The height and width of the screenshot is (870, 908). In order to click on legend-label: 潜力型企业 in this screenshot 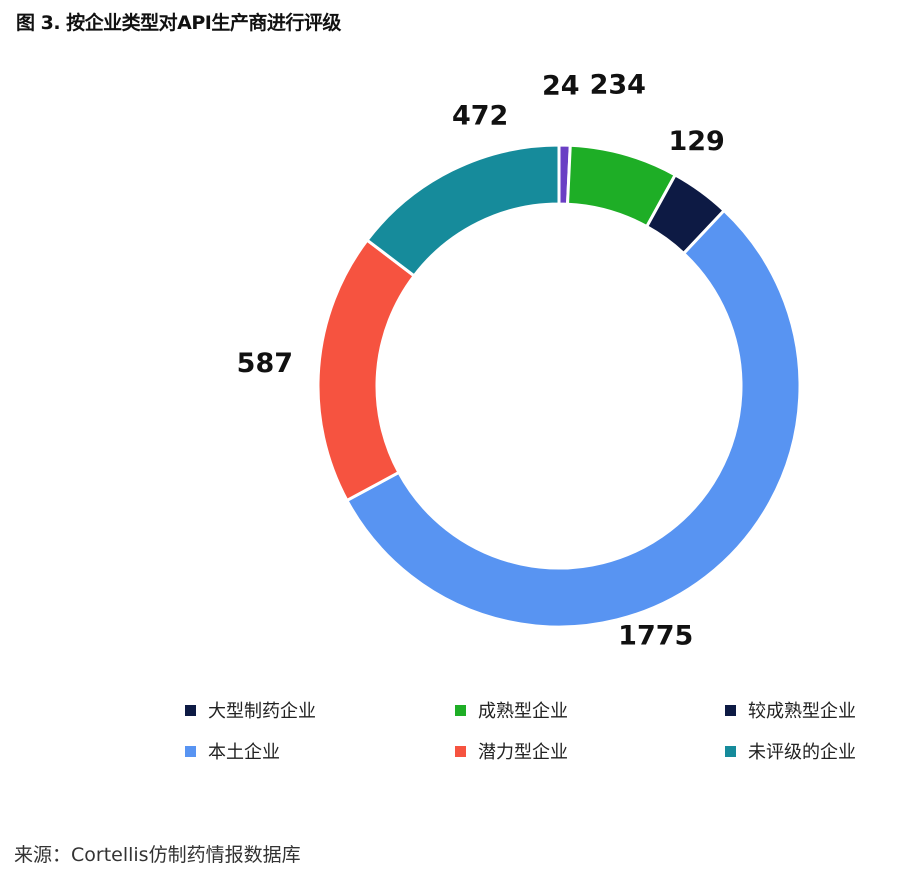, I will do `click(523, 752)`.